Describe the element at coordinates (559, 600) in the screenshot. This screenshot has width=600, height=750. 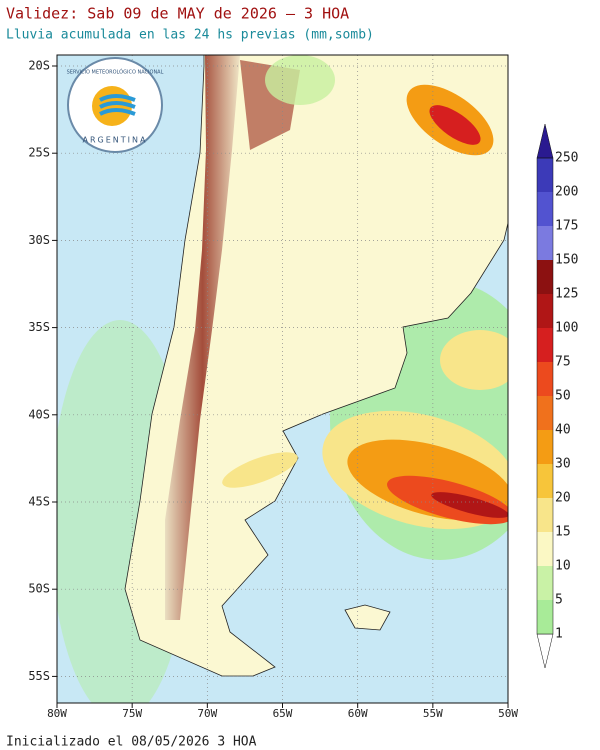
I see `colorbar-label: 5` at that location.